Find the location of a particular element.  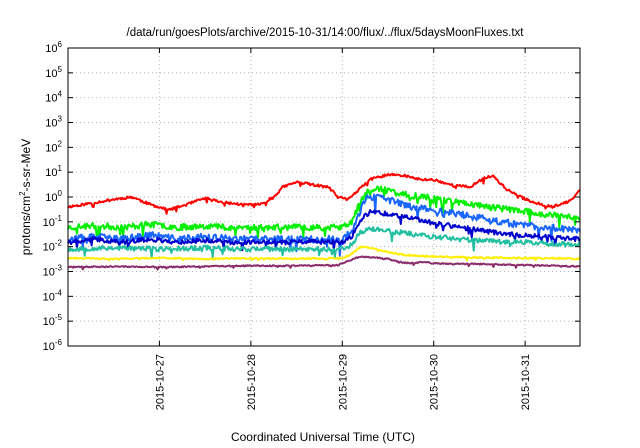

y-tick-label: 10⁻⁵ is located at coordinates (53, 320).